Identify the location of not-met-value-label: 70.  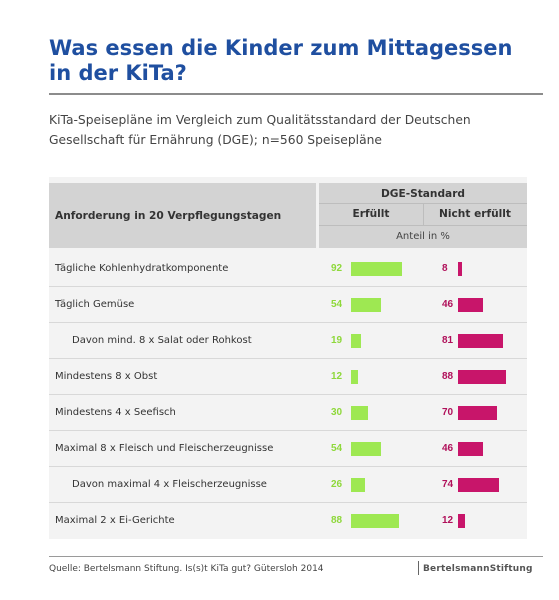
(448, 412).